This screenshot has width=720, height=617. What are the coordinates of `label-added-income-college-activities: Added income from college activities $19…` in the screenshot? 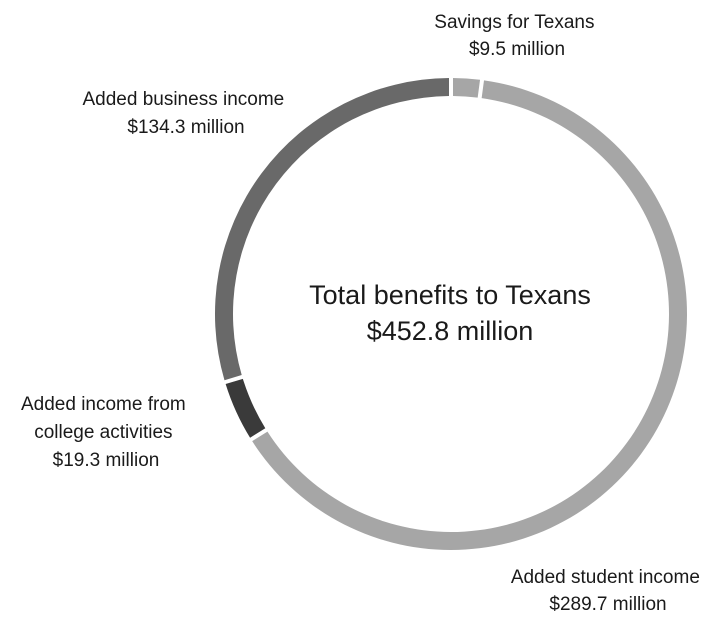 It's located at (106, 432).